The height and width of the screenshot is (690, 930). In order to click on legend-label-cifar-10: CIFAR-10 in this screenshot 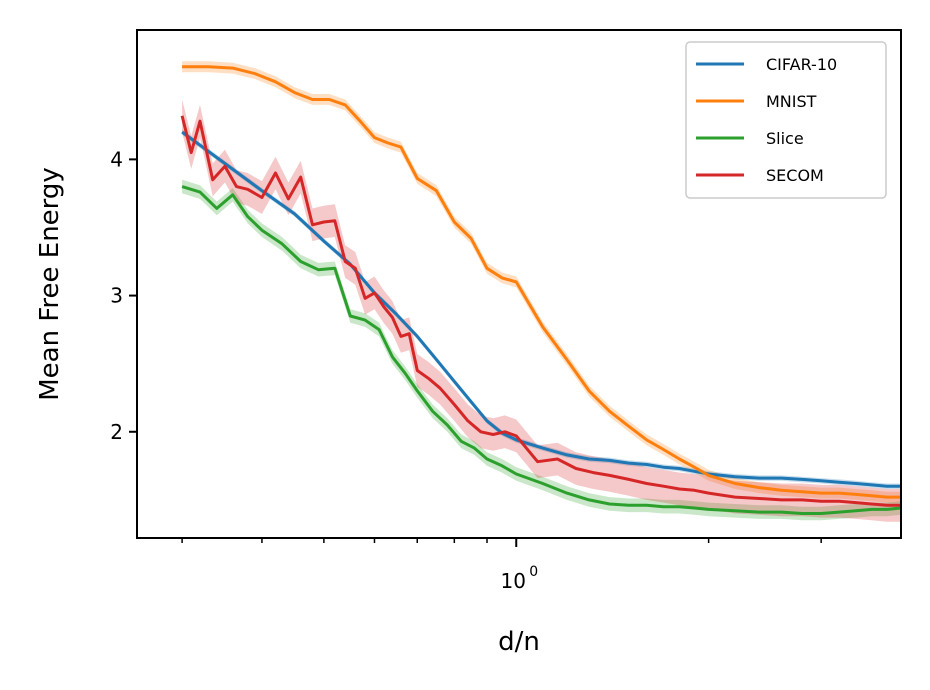, I will do `click(801, 64)`.